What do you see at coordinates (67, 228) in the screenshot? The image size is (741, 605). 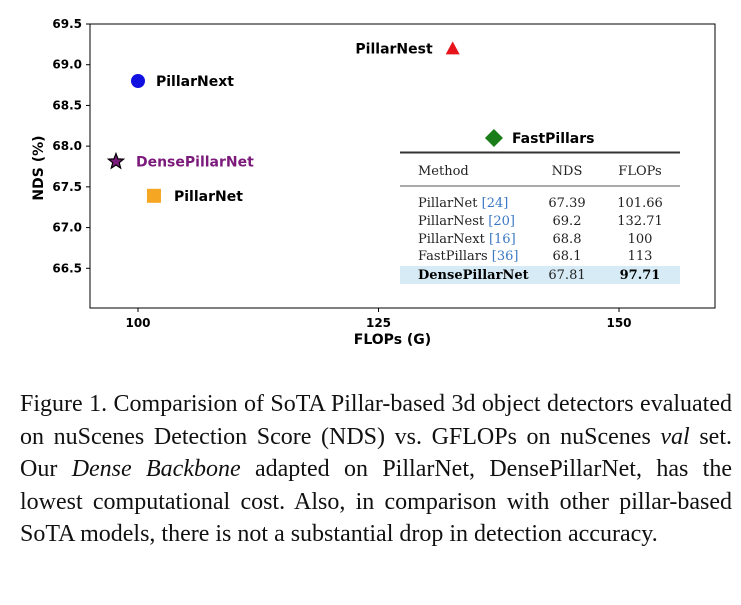 I see `y-tick-label: 67.0` at bounding box center [67, 228].